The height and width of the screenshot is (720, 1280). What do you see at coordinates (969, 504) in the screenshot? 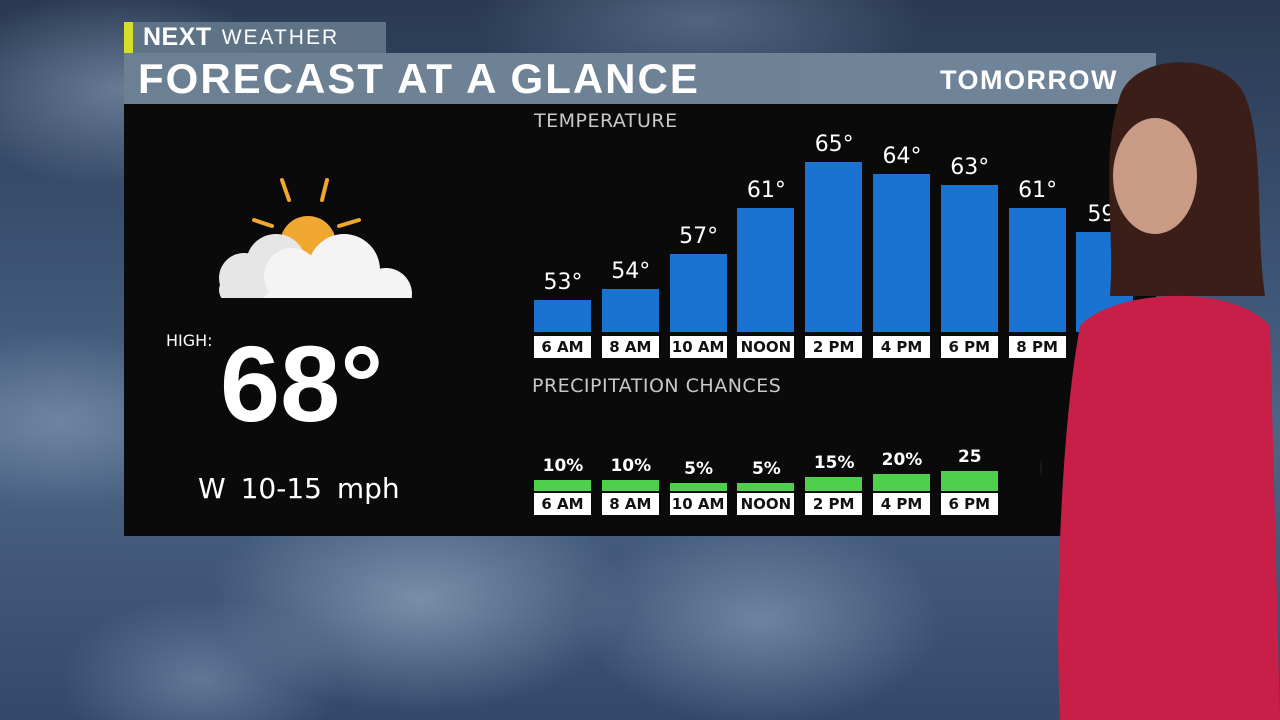
I see `precip-hour-label: 6 PM` at bounding box center [969, 504].